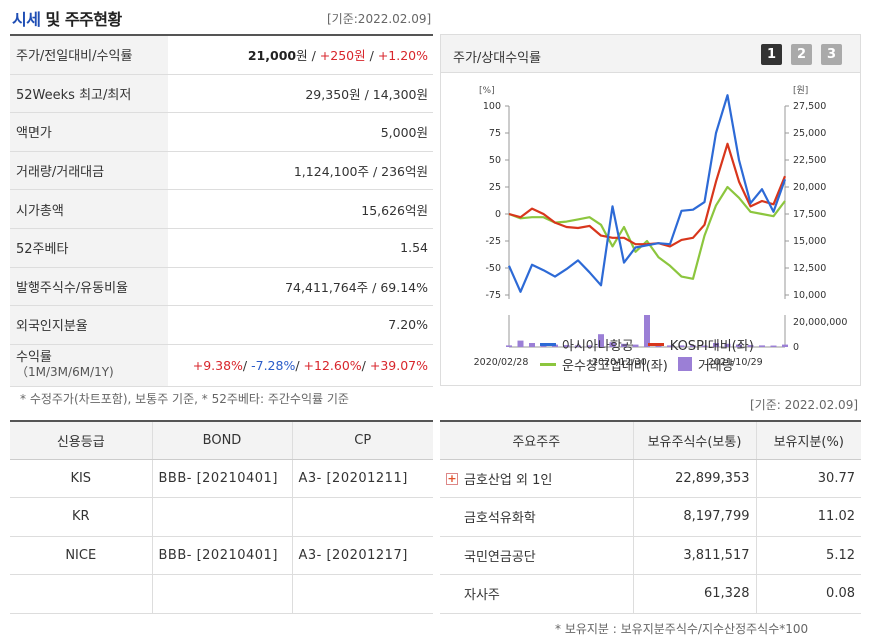  I want to click on stock-price-line, so click(647, 193).